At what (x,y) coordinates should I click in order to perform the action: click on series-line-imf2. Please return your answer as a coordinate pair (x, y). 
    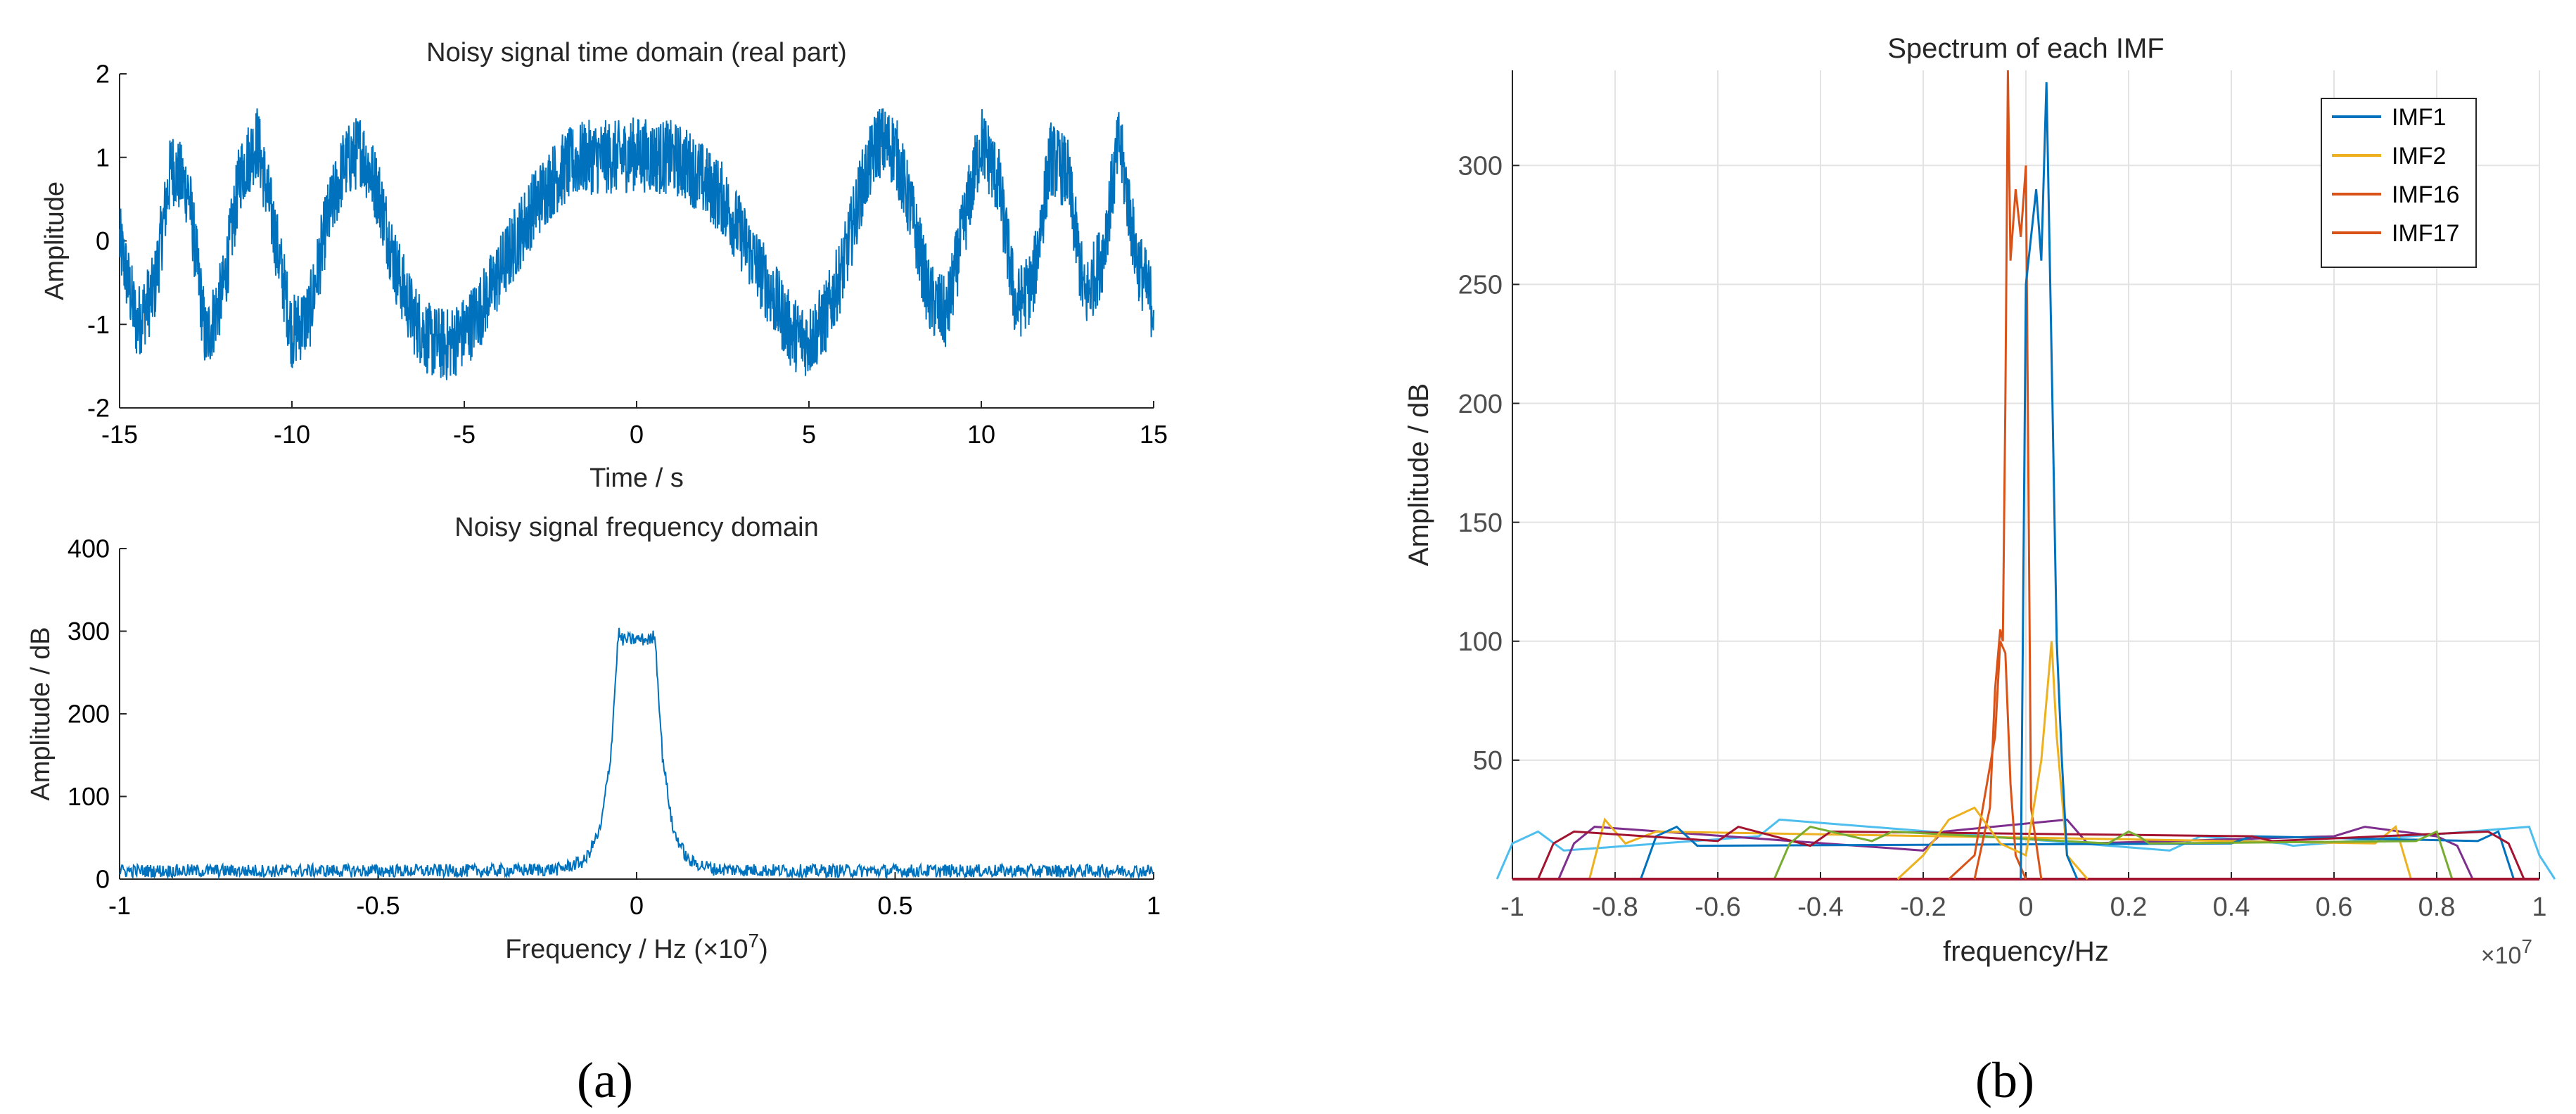
    Looking at the image, I should click on (1992, 761).